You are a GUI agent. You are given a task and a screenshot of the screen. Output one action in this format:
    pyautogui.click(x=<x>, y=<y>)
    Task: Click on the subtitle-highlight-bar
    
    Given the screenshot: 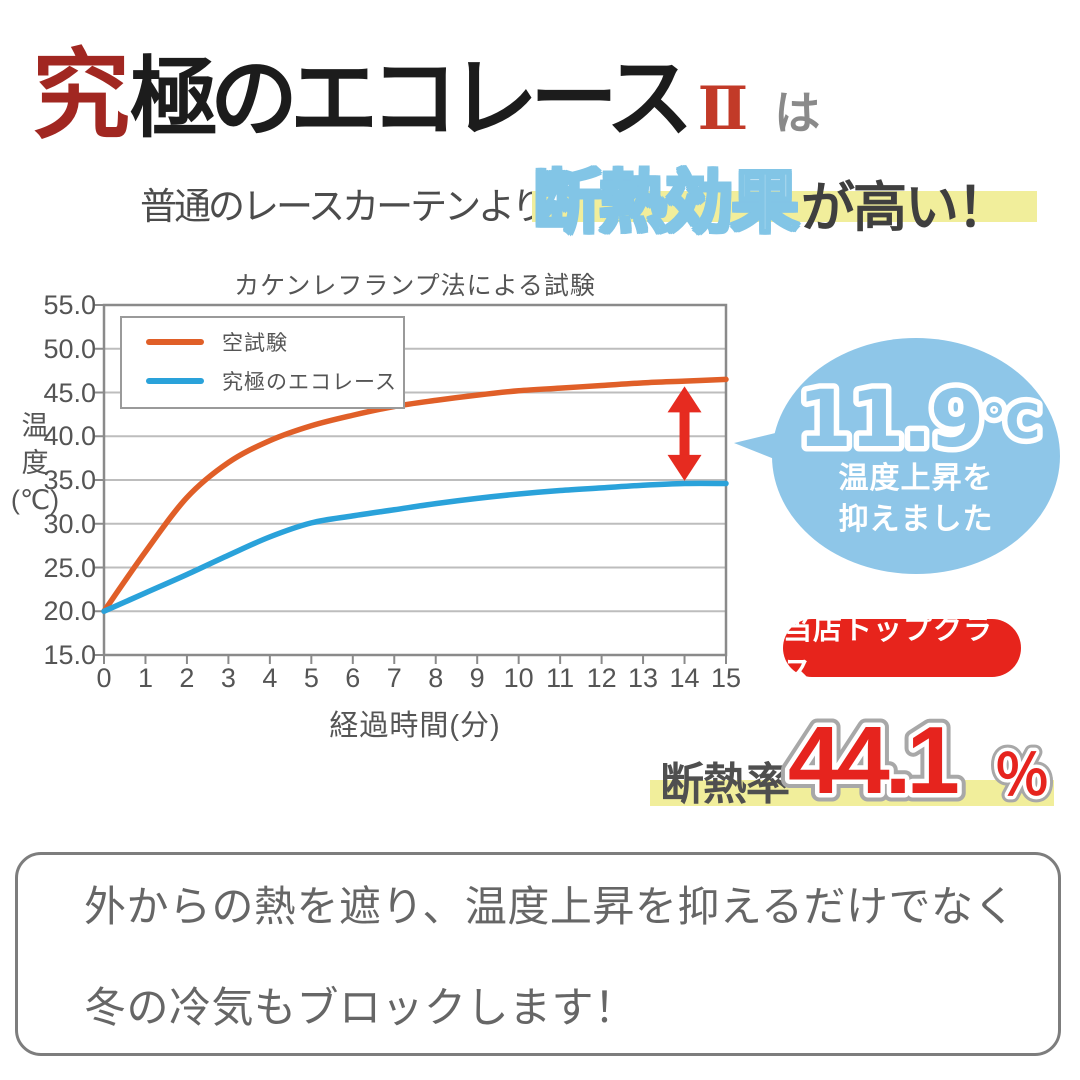 What is the action you would take?
    pyautogui.click(x=784, y=206)
    